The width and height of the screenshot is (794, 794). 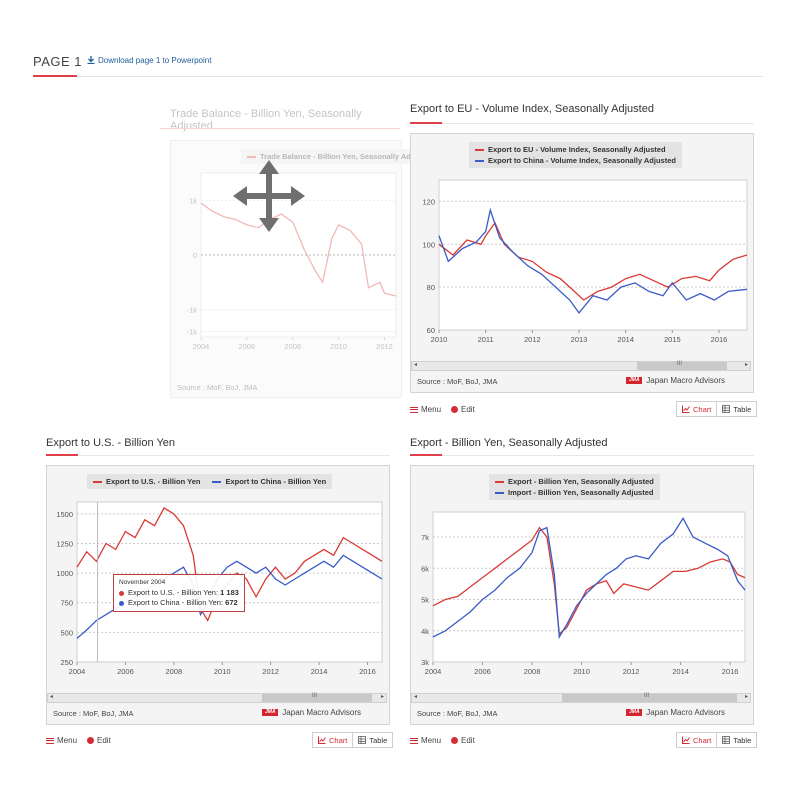 I want to click on y-tick-label: 5k, so click(x=425, y=600).